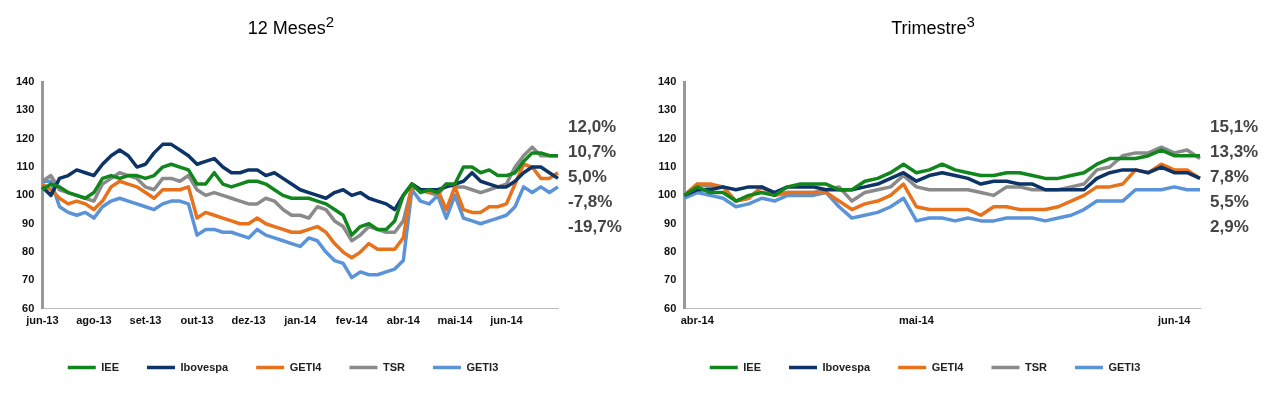 This screenshot has height=405, width=1285. I want to click on text: 7,8%, so click(1229, 177).